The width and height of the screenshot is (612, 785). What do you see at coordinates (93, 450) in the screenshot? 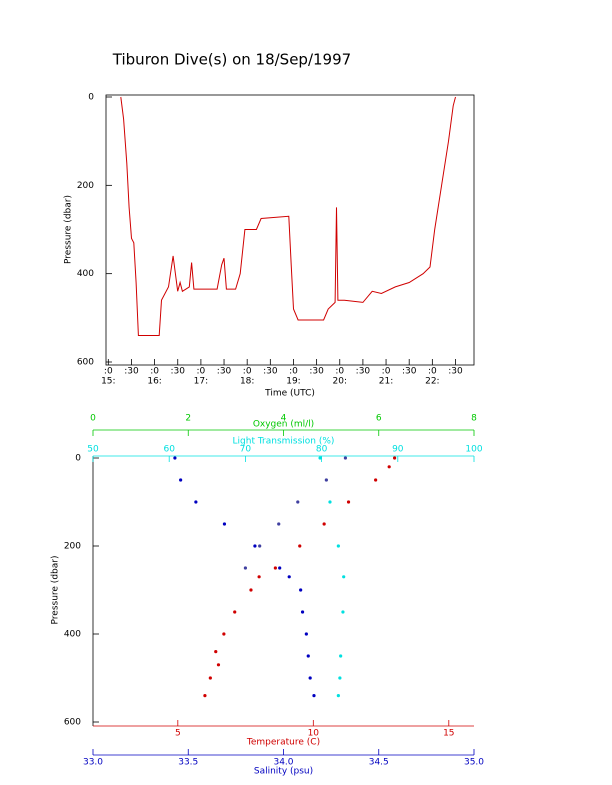
I see `x-tick-label: 50` at bounding box center [93, 450].